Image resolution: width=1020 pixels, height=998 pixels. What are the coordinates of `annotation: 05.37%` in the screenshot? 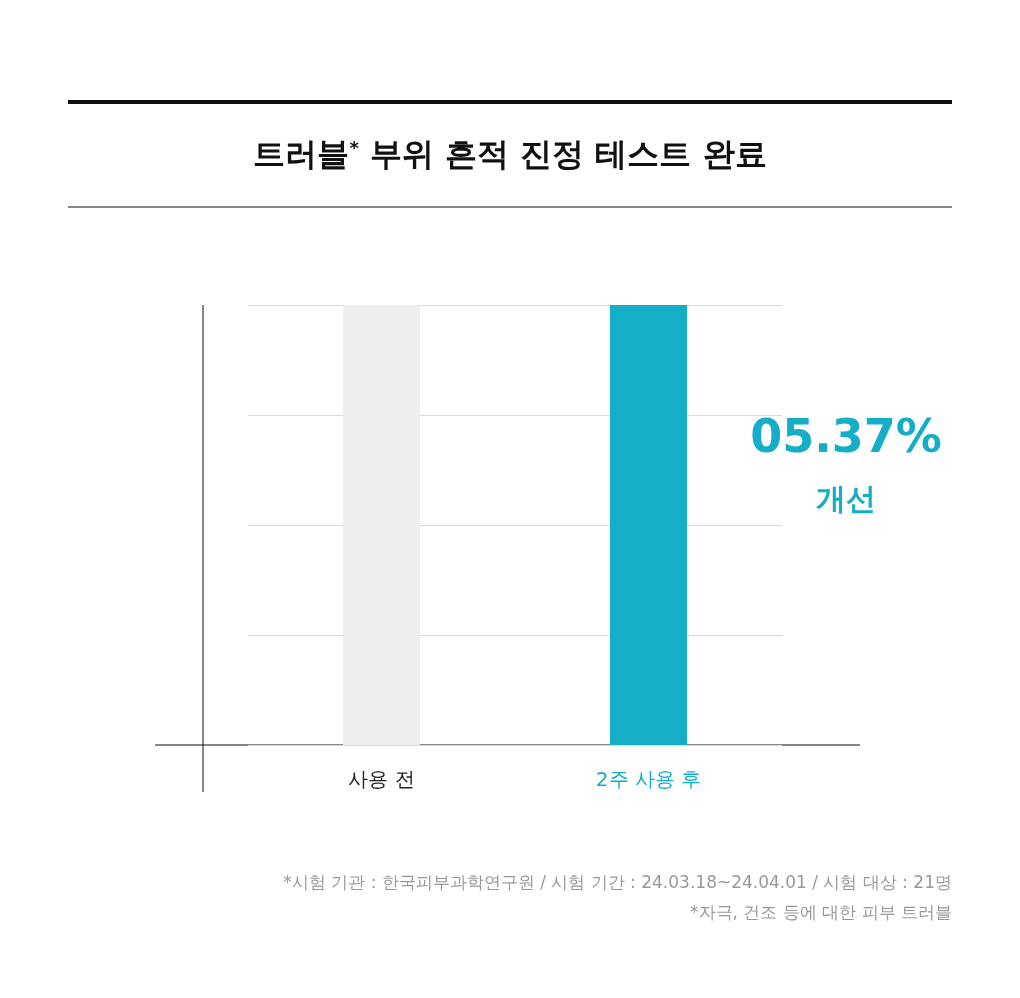 It's located at (846, 436).